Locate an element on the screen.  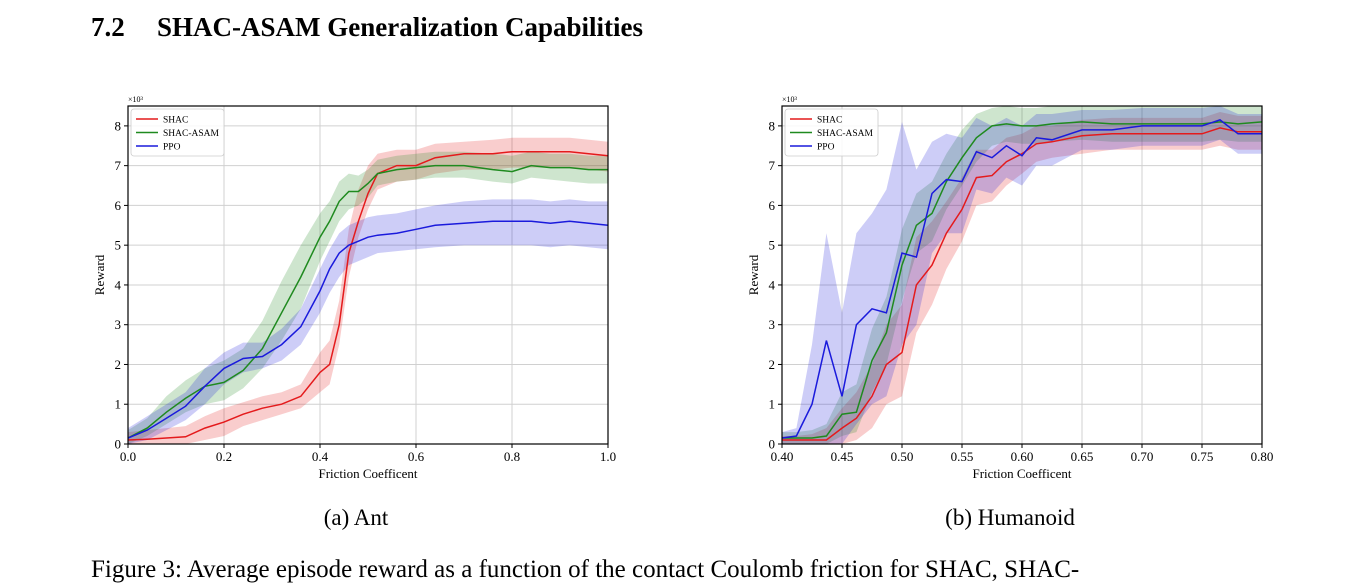
x-tick-label: 0.2 is located at coordinates (224, 456).